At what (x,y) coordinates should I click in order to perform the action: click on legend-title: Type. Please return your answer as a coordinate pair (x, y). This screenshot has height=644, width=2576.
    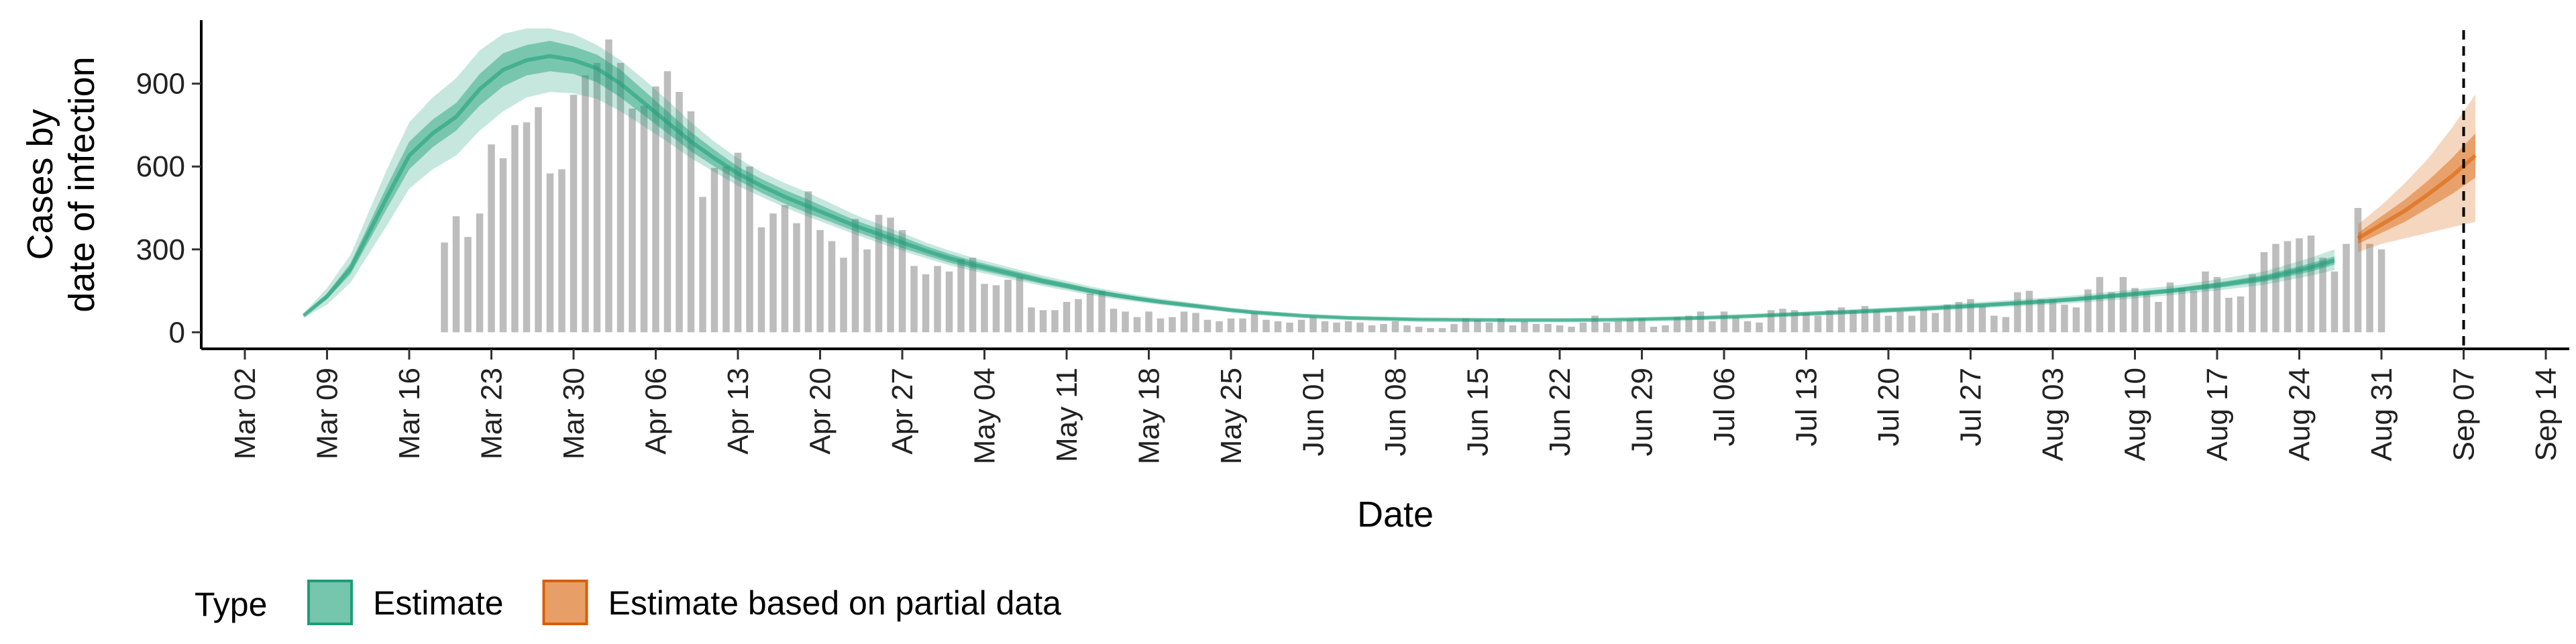
    Looking at the image, I should click on (231, 604).